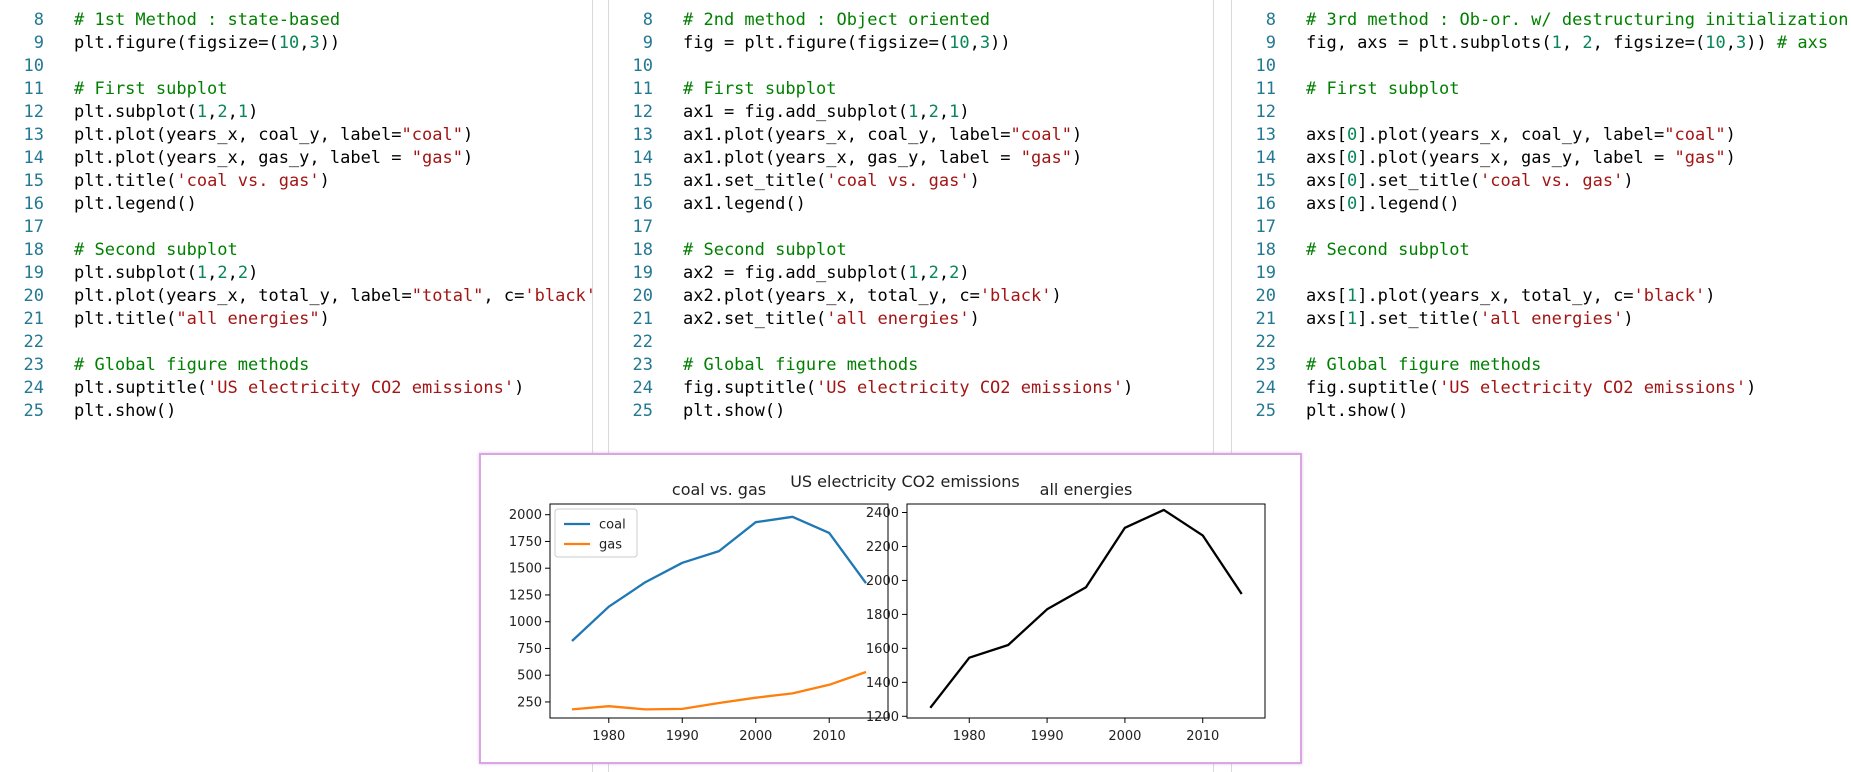 Image resolution: width=1851 pixels, height=772 pixels. Describe the element at coordinates (642, 89) in the screenshot. I see `line-number: 11` at that location.